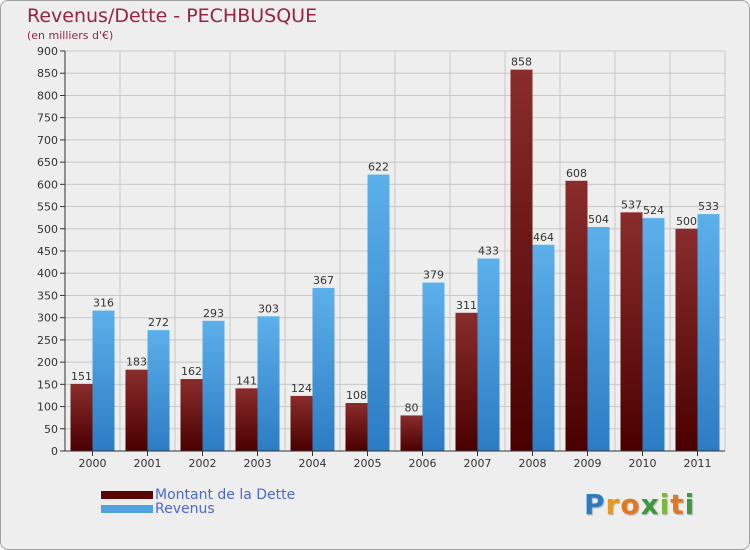  What do you see at coordinates (378, 167) in the screenshot?
I see `data-label: 622` at bounding box center [378, 167].